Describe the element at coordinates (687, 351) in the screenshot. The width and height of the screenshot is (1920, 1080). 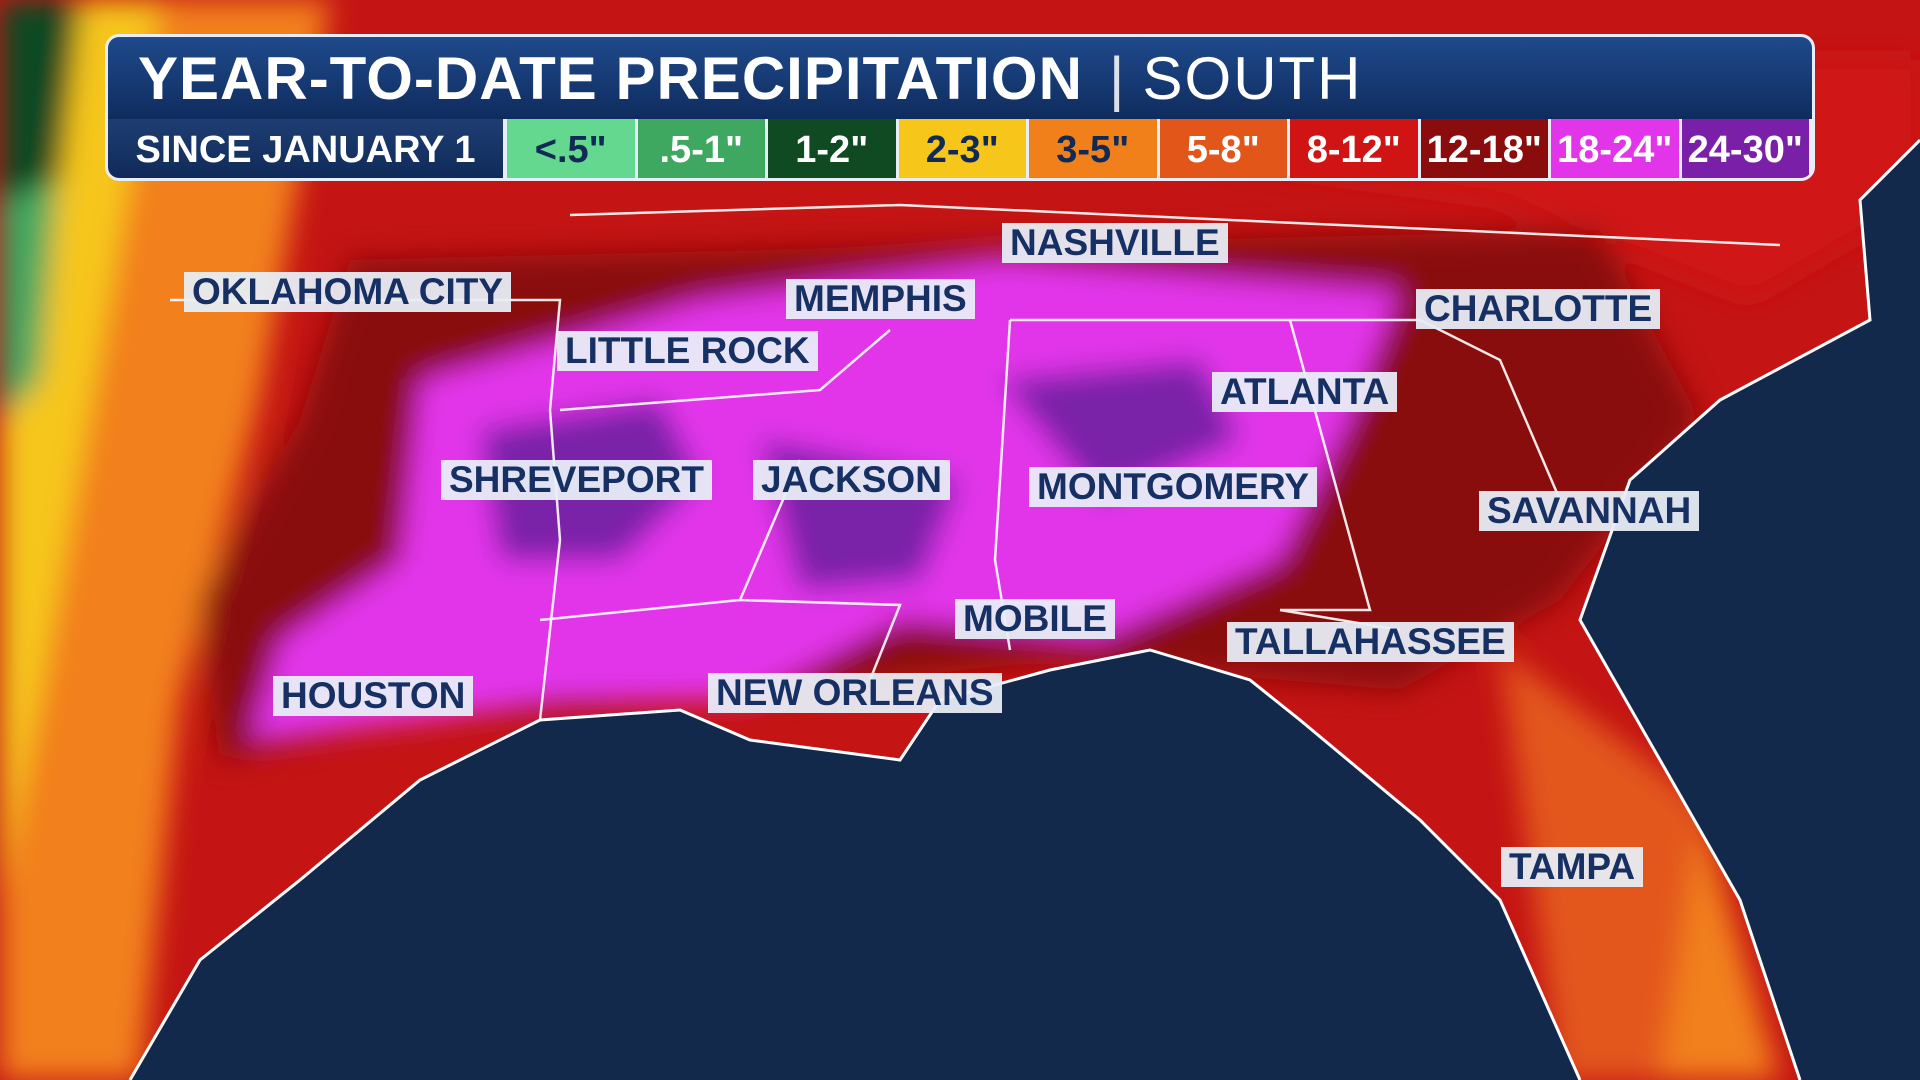
I see `city-label: LITTLE ROCK` at that location.